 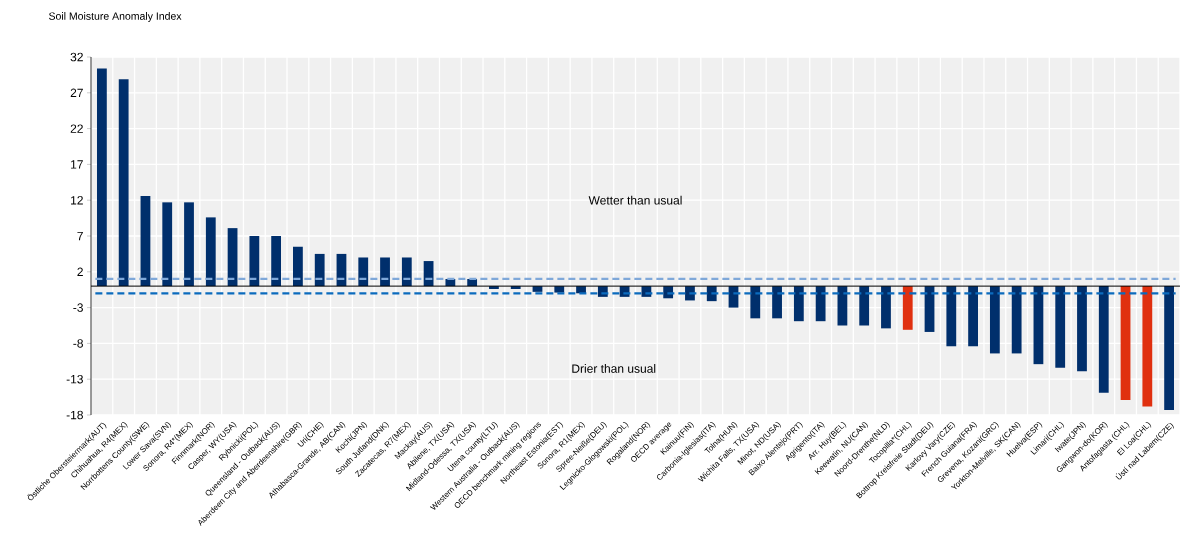 What do you see at coordinates (77, 200) in the screenshot?
I see `y-tick-label: 12` at bounding box center [77, 200].